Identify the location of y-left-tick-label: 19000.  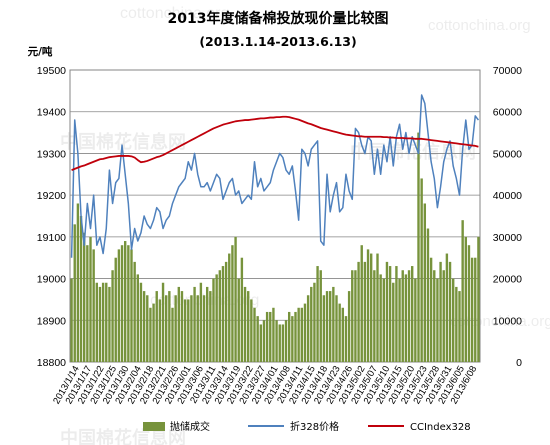
(51, 280).